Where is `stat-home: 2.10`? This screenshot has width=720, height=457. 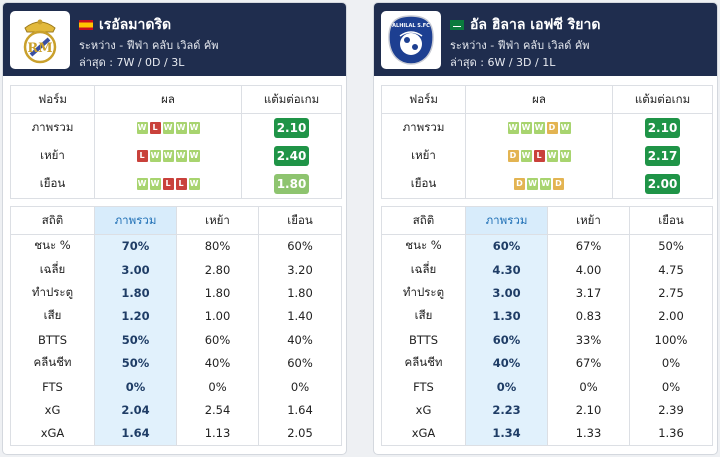 stat-home: 2.10 is located at coordinates (588, 410).